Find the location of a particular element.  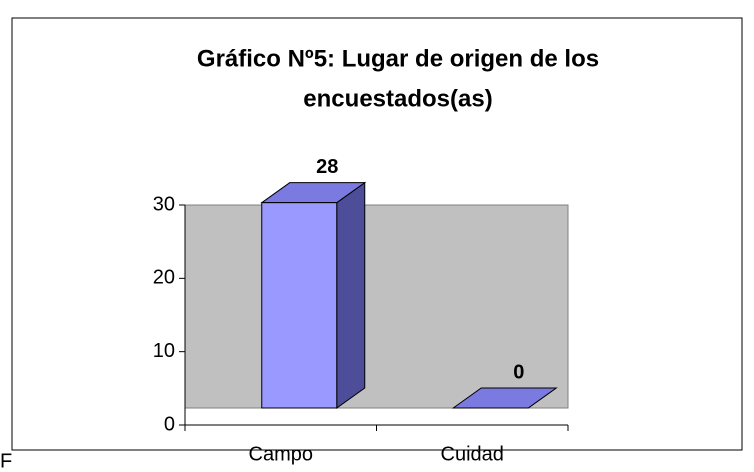

x-tick-label: Cuidad is located at coordinates (472, 454).